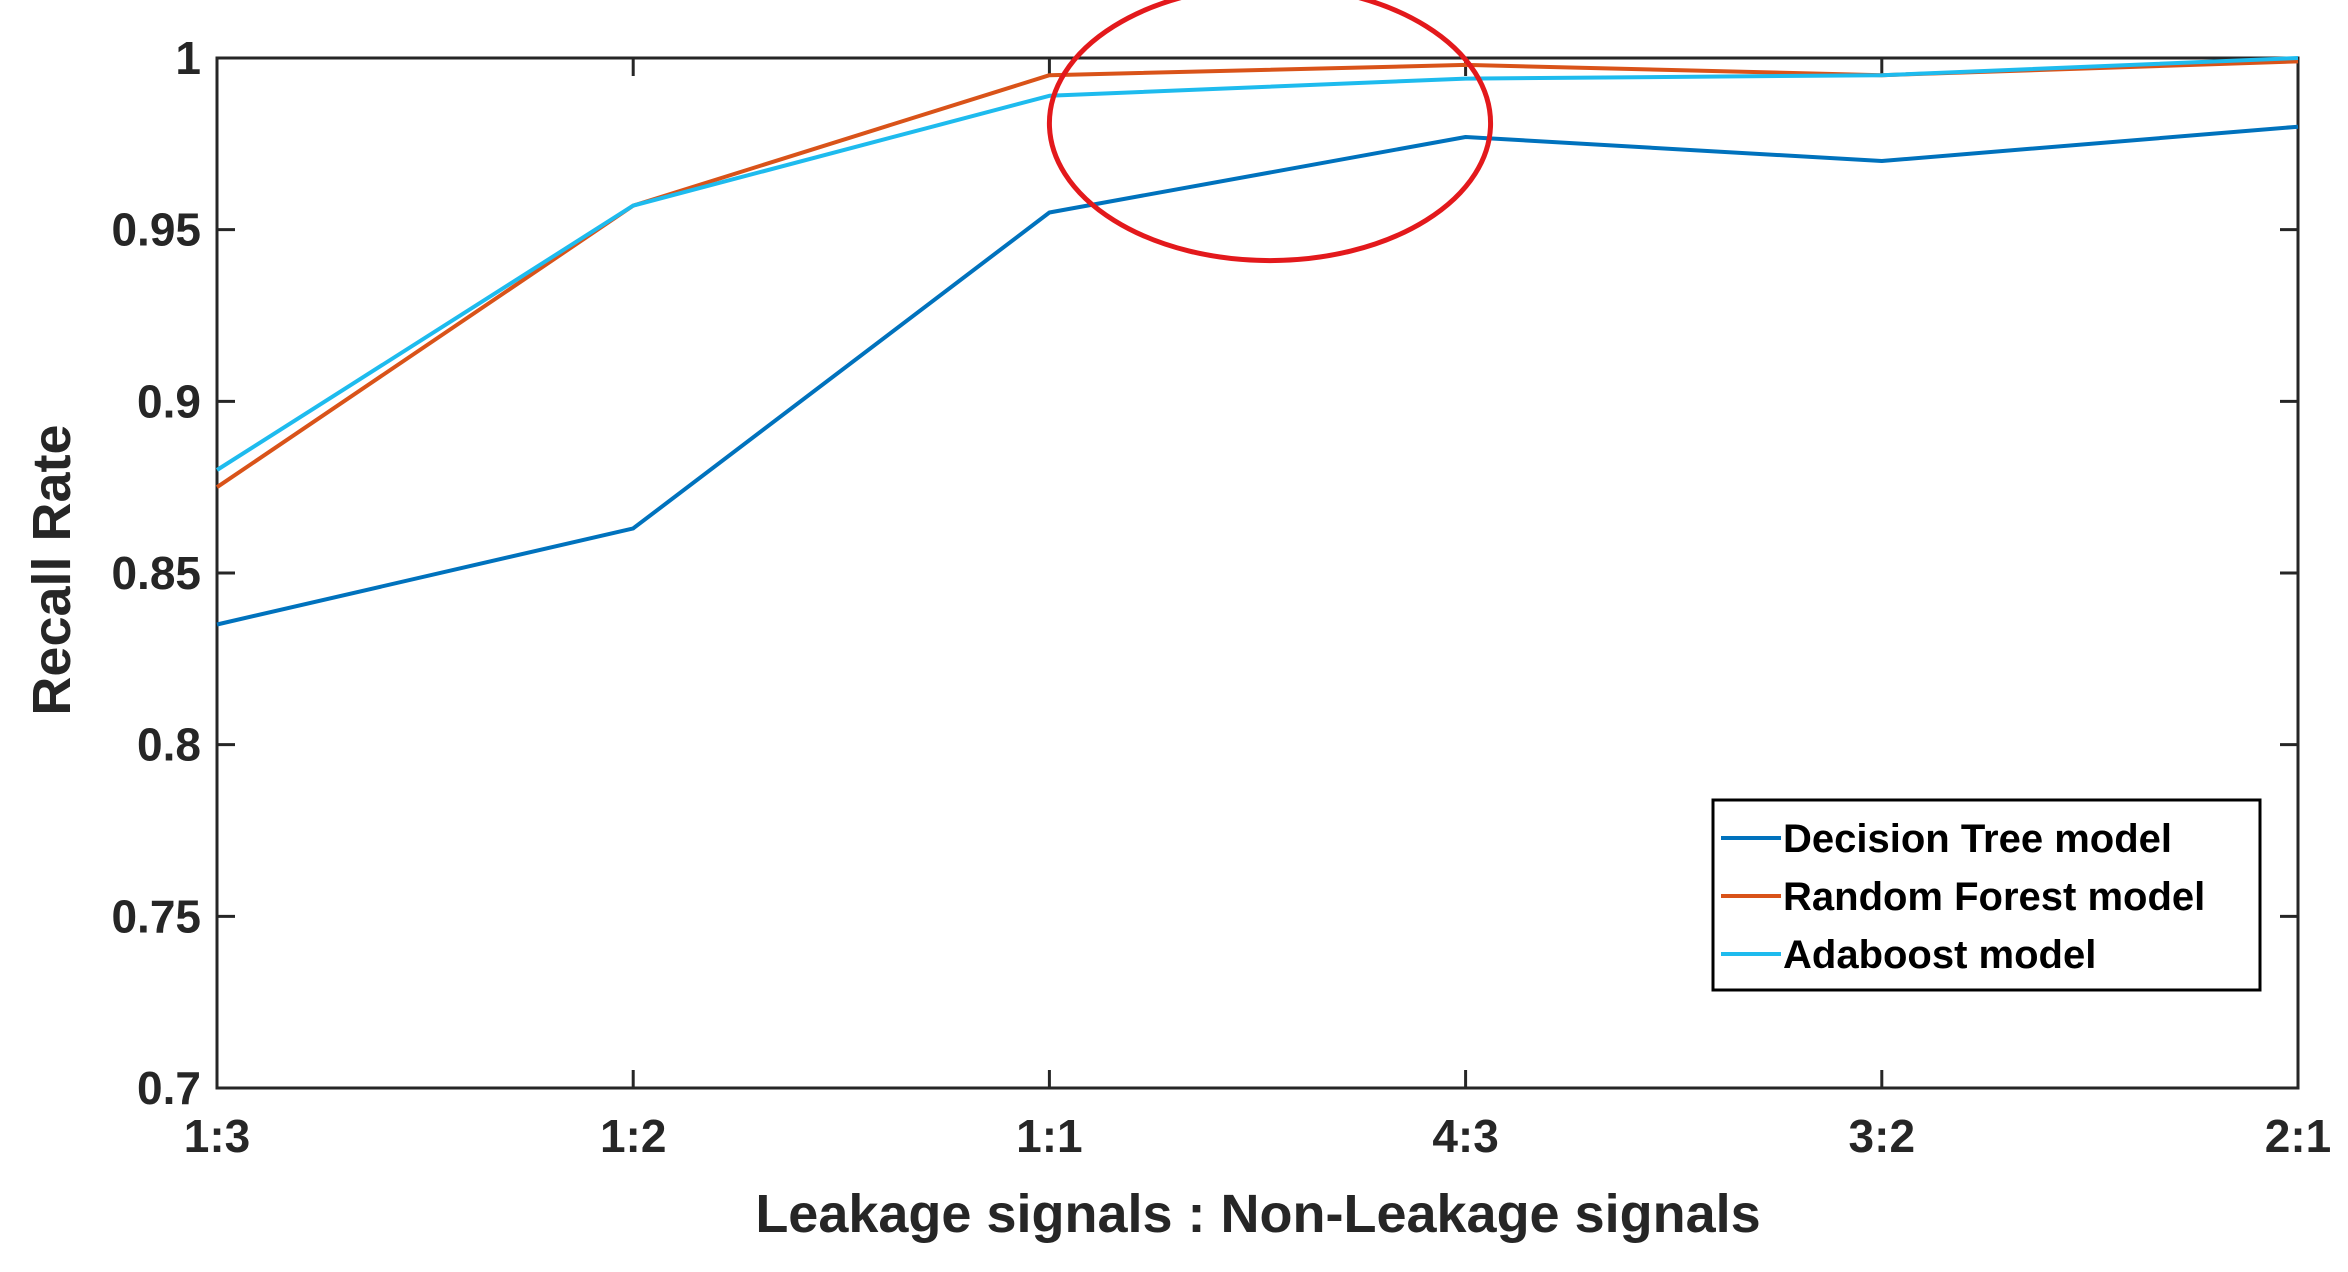 Image resolution: width=2348 pixels, height=1272 pixels. What do you see at coordinates (1257, 1136) in the screenshot?
I see `x-tick-labels: 1:3 1:2 1:1 4:3 3:2 2:1` at bounding box center [1257, 1136].